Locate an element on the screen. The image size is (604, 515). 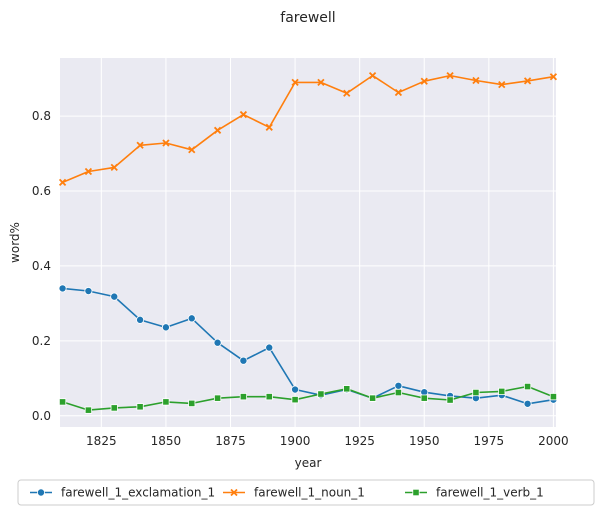
x-tick-label: 1925 is located at coordinates (359, 441).